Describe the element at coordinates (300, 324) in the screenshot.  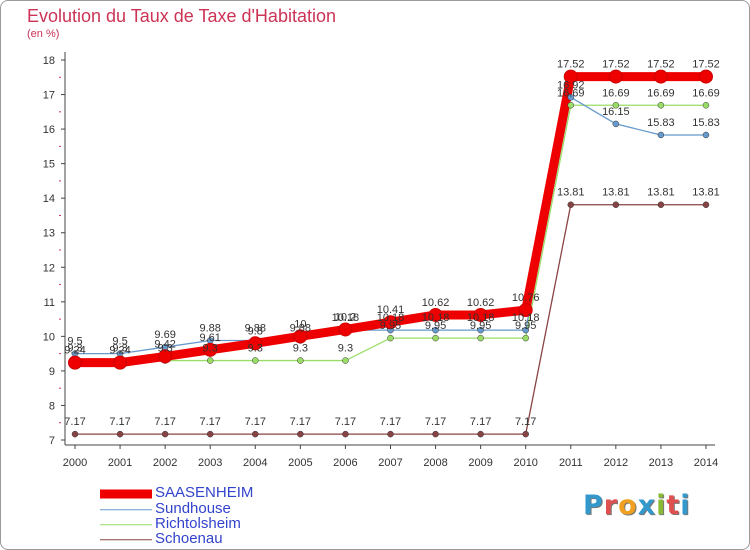
I see `data-label: 10` at that location.